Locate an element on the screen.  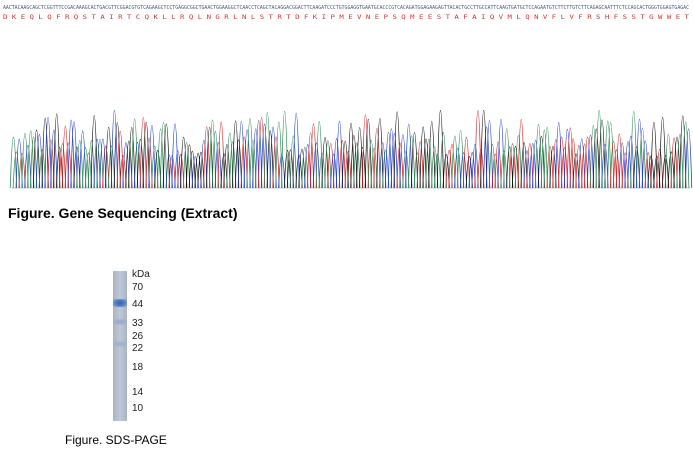
gel-unit-label: kDa is located at coordinates (141, 274).